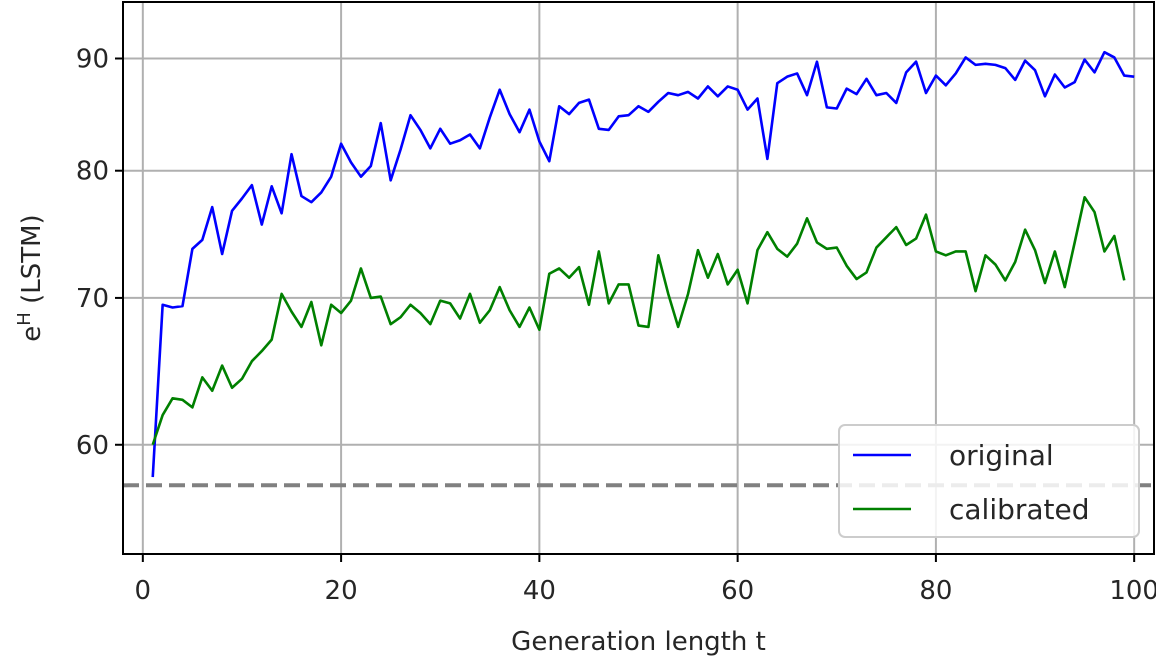 This screenshot has height=662, width=1156. Describe the element at coordinates (92, 446) in the screenshot. I see `y-tick-label: 60` at that location.